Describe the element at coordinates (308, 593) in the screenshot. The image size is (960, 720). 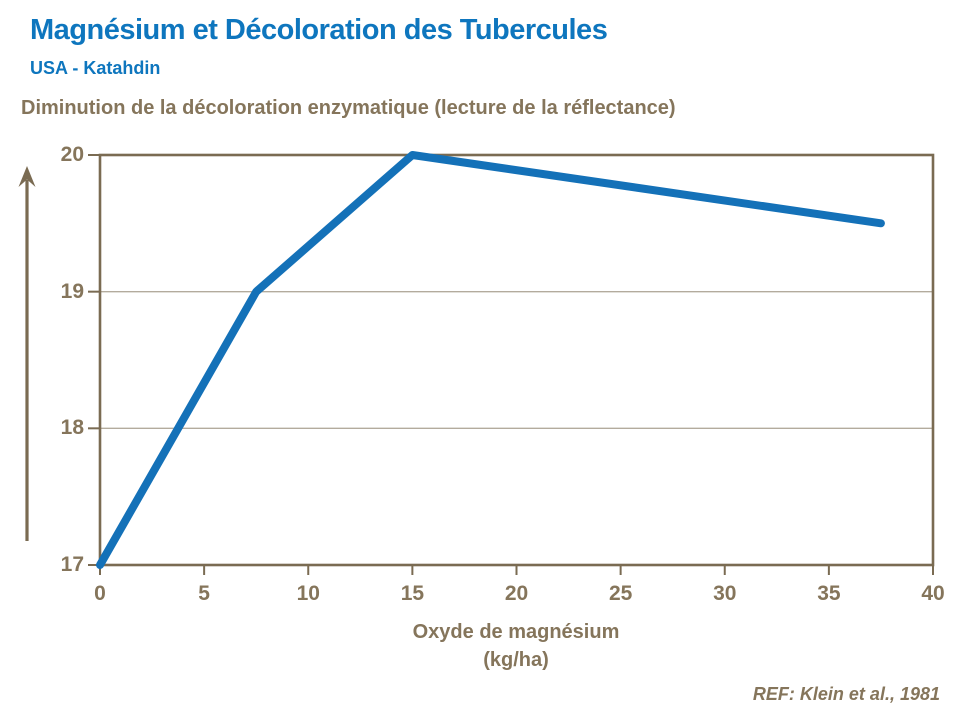
I see `x-tick-label-10: 10` at that location.